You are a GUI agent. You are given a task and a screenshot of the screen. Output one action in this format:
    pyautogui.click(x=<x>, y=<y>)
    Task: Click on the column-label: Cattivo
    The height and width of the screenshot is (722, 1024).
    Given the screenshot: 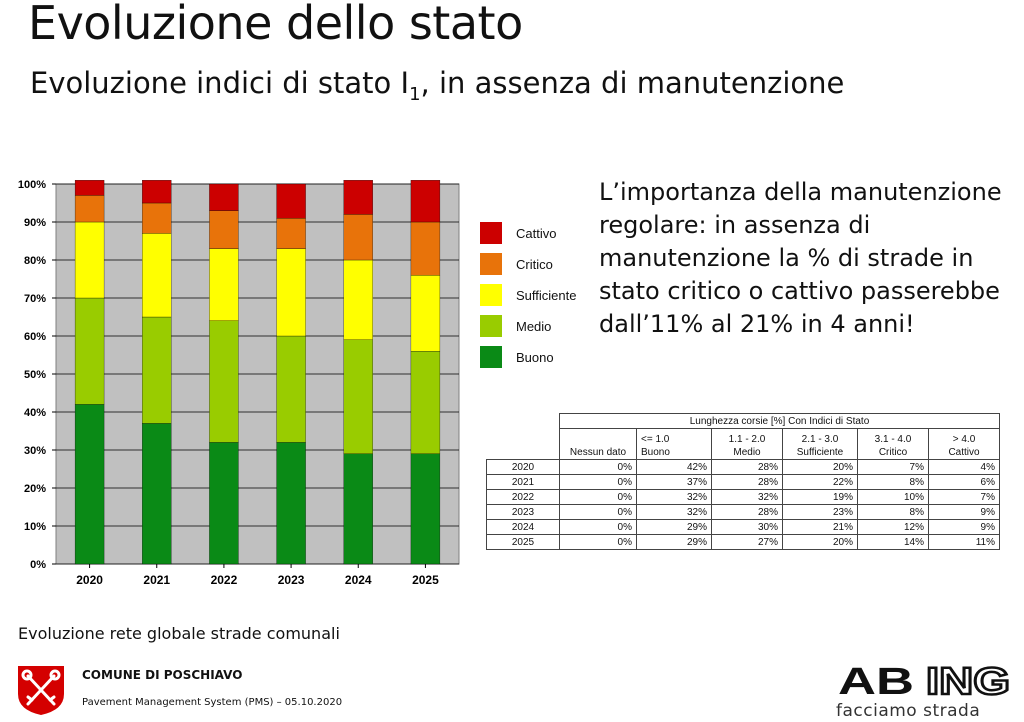 What is the action you would take?
    pyautogui.click(x=964, y=452)
    